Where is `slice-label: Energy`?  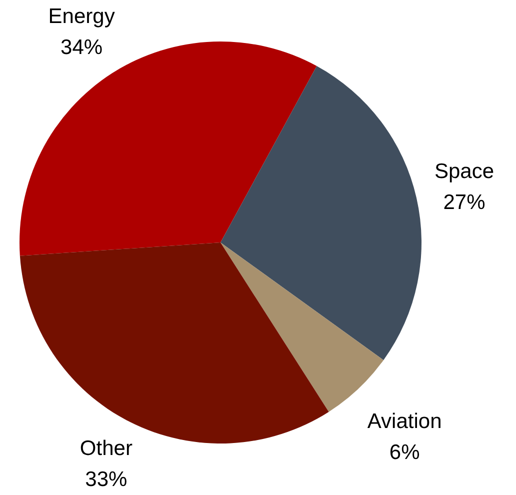 slice-label: Energy is located at coordinates (82, 16).